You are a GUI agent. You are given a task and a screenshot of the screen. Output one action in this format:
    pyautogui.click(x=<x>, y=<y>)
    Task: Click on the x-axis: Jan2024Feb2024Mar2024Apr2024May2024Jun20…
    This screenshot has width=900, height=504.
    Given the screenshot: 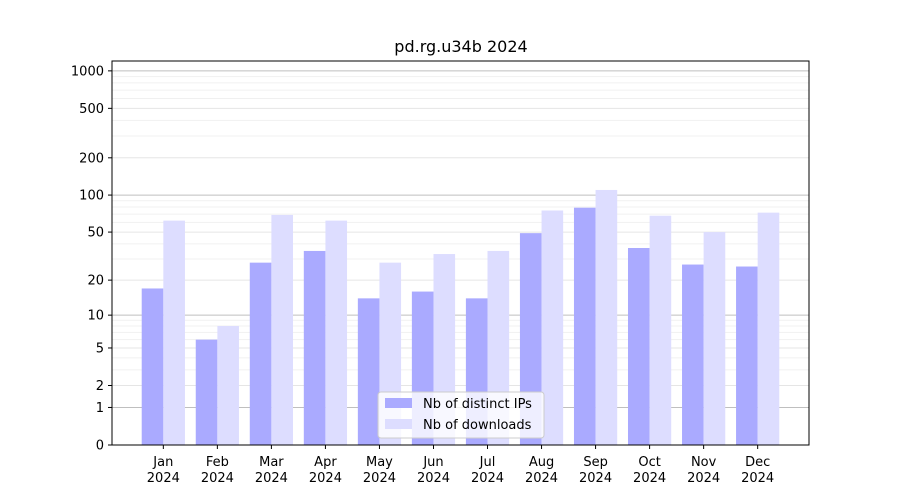 What is the action you would take?
    pyautogui.click(x=460, y=465)
    